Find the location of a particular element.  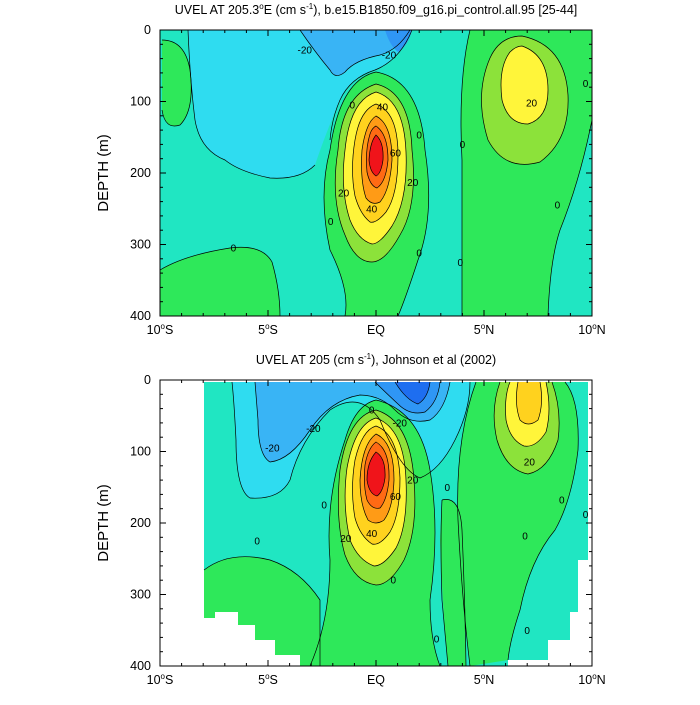

model-x-tick-label: EQ is located at coordinates (376, 330).